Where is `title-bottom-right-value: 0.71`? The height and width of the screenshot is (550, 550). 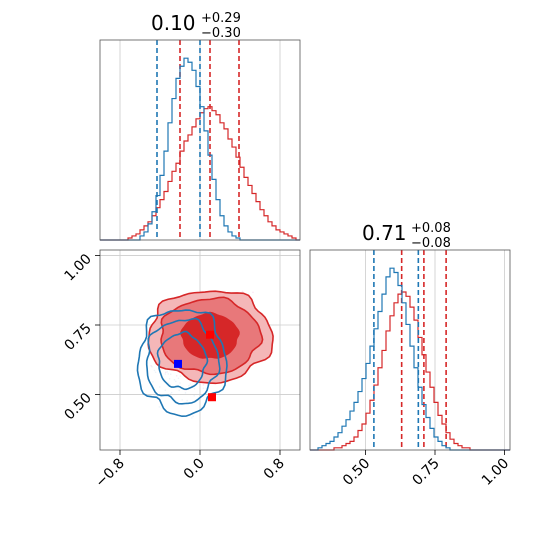 title-bottom-right-value: 0.71 is located at coordinates (384, 233).